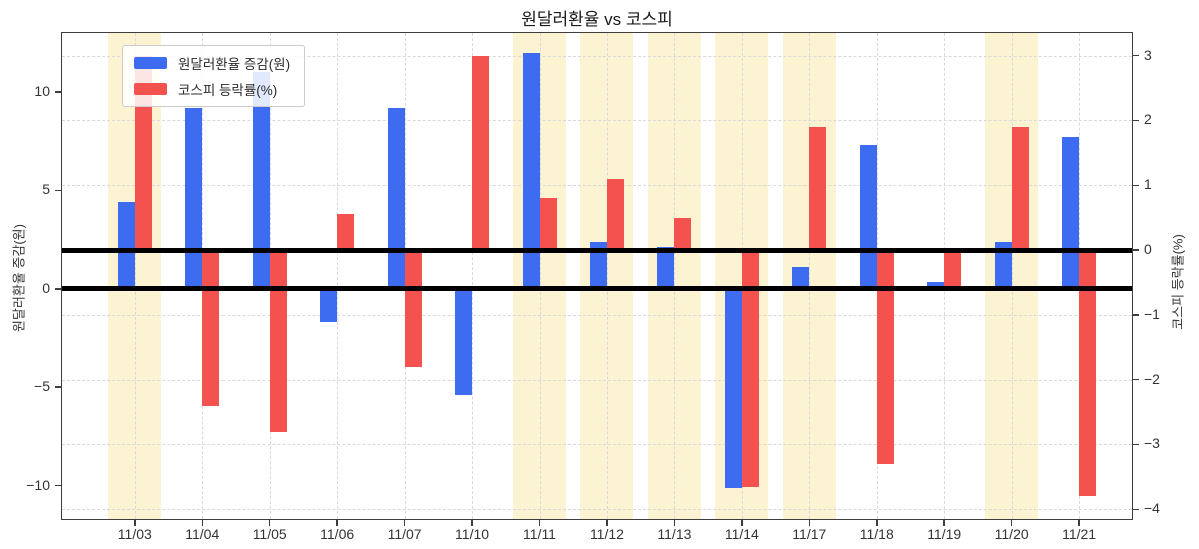 The image size is (1199, 549). What do you see at coordinates (548, 224) in the screenshot?
I see `bar-kospi-11/11` at bounding box center [548, 224].